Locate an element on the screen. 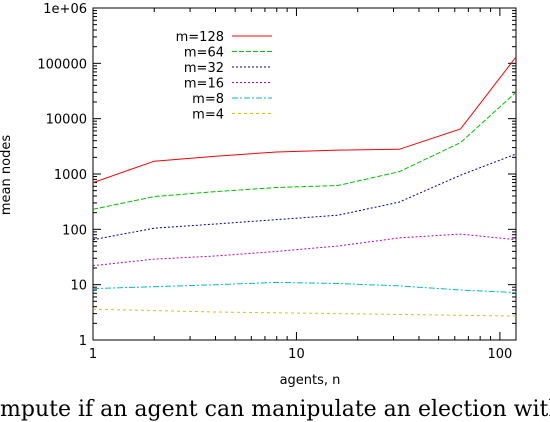 This screenshot has height=422, width=550. legend-label: m=16 is located at coordinates (204, 84).